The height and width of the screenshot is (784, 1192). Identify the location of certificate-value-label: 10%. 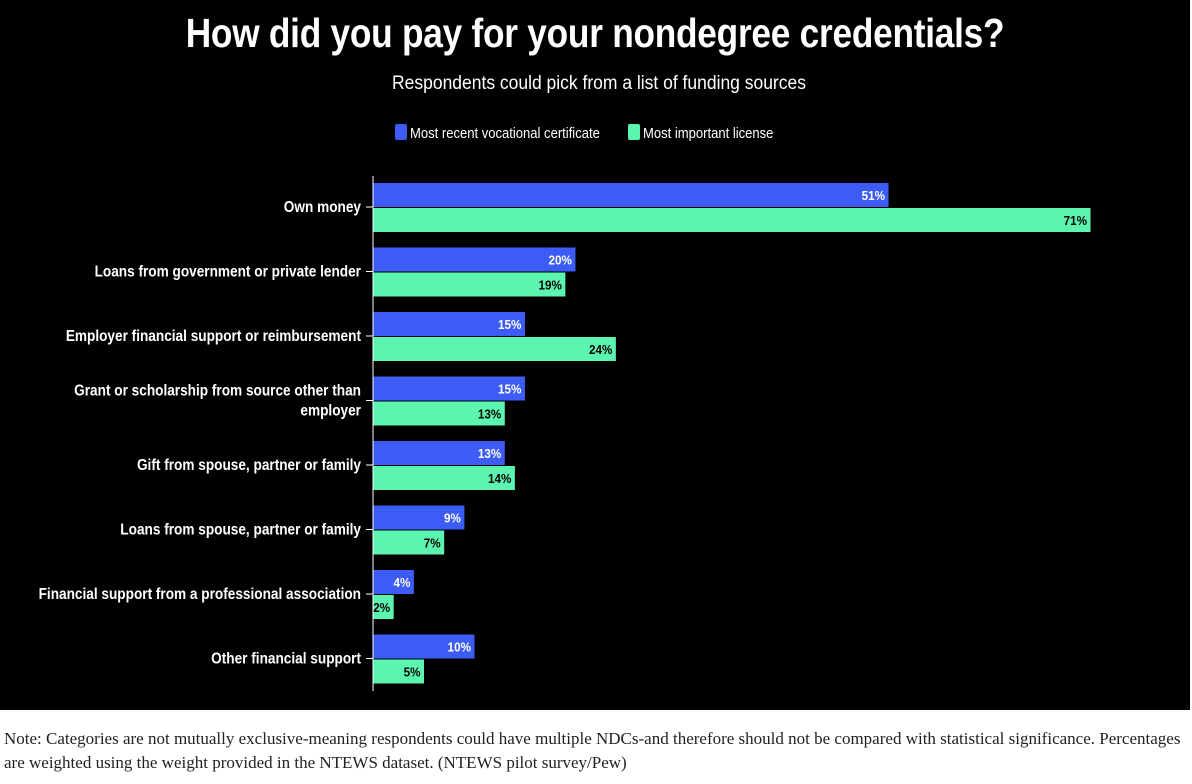
(459, 647).